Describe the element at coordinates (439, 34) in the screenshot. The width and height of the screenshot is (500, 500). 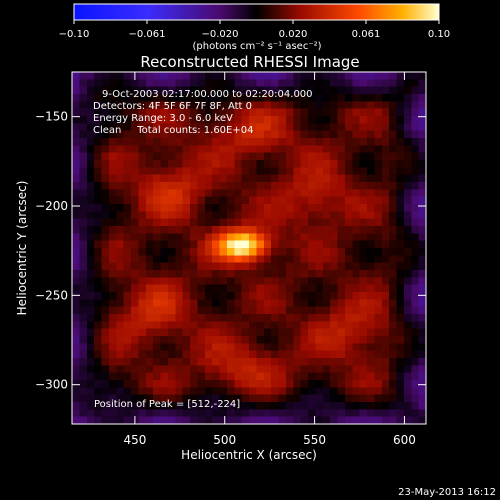
I see `colorbar-tick-label: 0.10` at that location.